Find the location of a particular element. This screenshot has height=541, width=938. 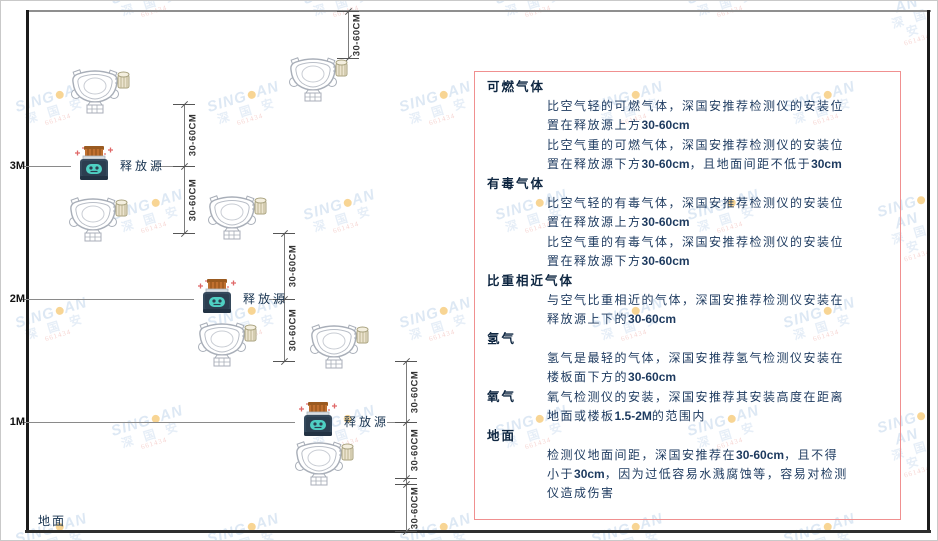

guideline-section-heading: 氧气 is located at coordinates (502, 397).